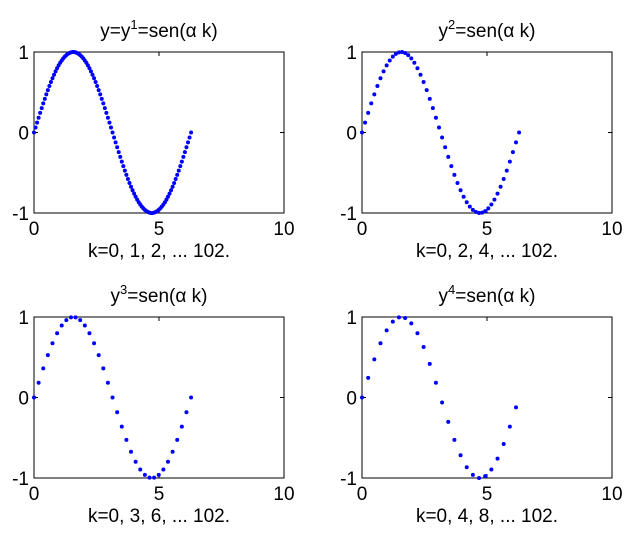 This screenshot has height=534, width=624. Describe the element at coordinates (159, 251) in the screenshot. I see `x-axis-label: k=0, 1, 2, ... 102.` at that location.